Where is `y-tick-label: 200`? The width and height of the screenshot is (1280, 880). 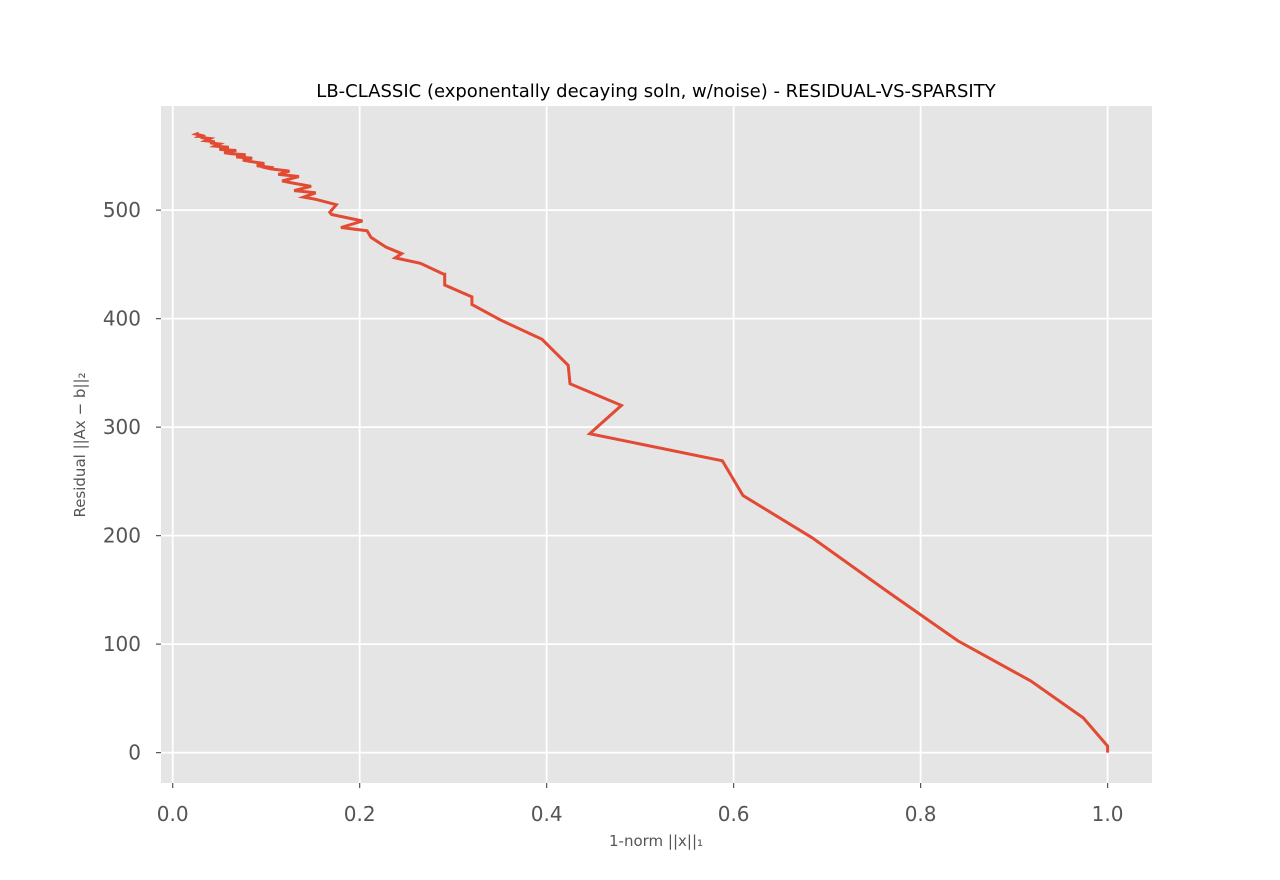 y-tick-label: 200 is located at coordinates (122, 536).